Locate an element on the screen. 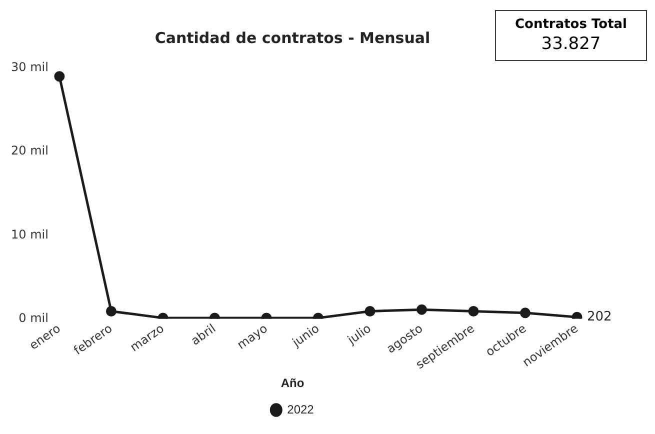 Image resolution: width=655 pixels, height=434 pixels. annotation: 202 is located at coordinates (599, 316).